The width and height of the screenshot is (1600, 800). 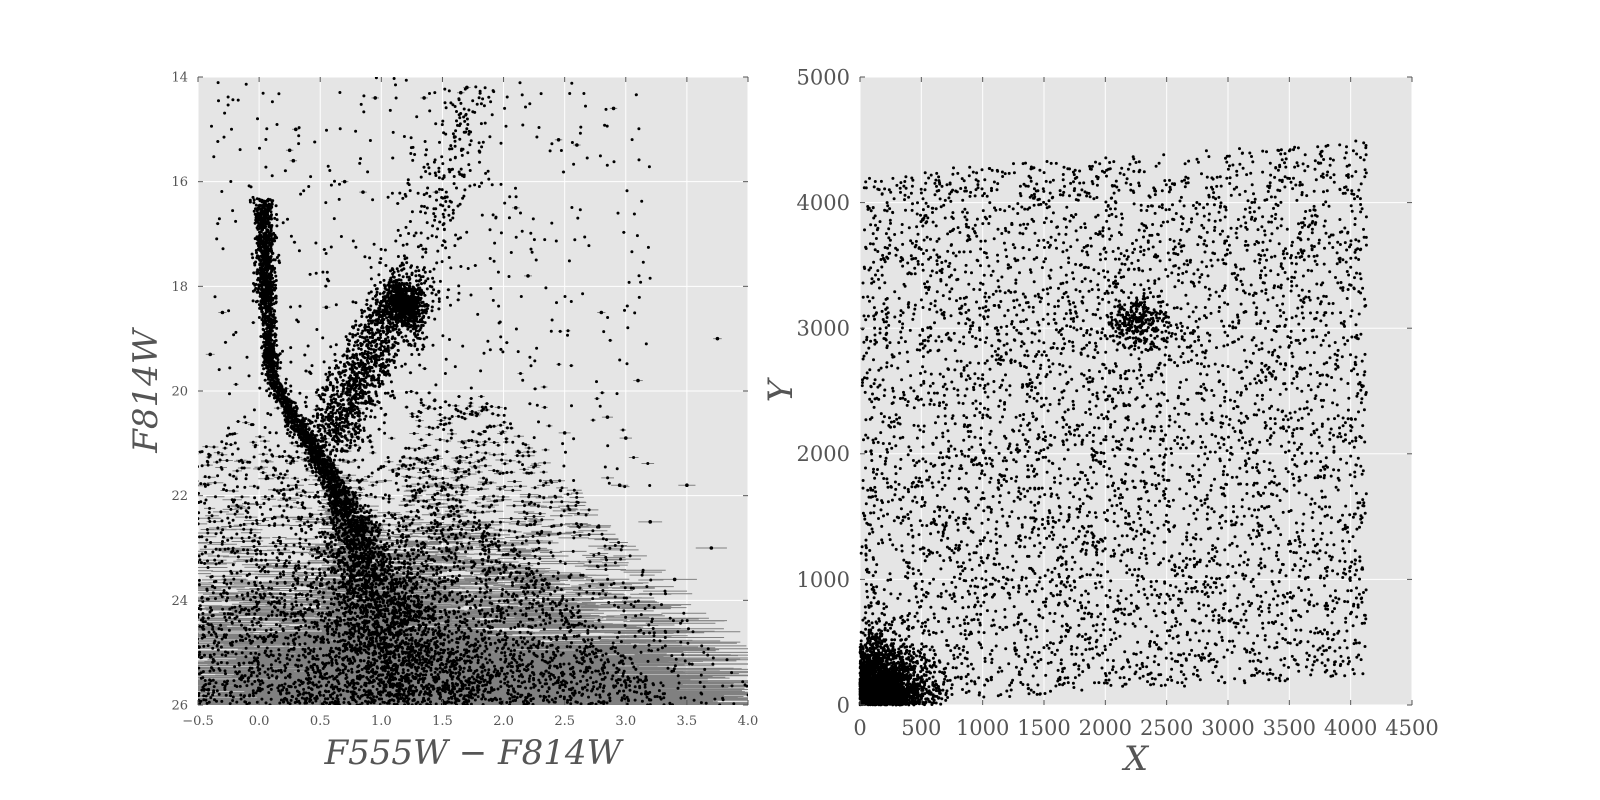 I want to click on cmd-x-tick-label: 4.0, so click(x=748, y=721).